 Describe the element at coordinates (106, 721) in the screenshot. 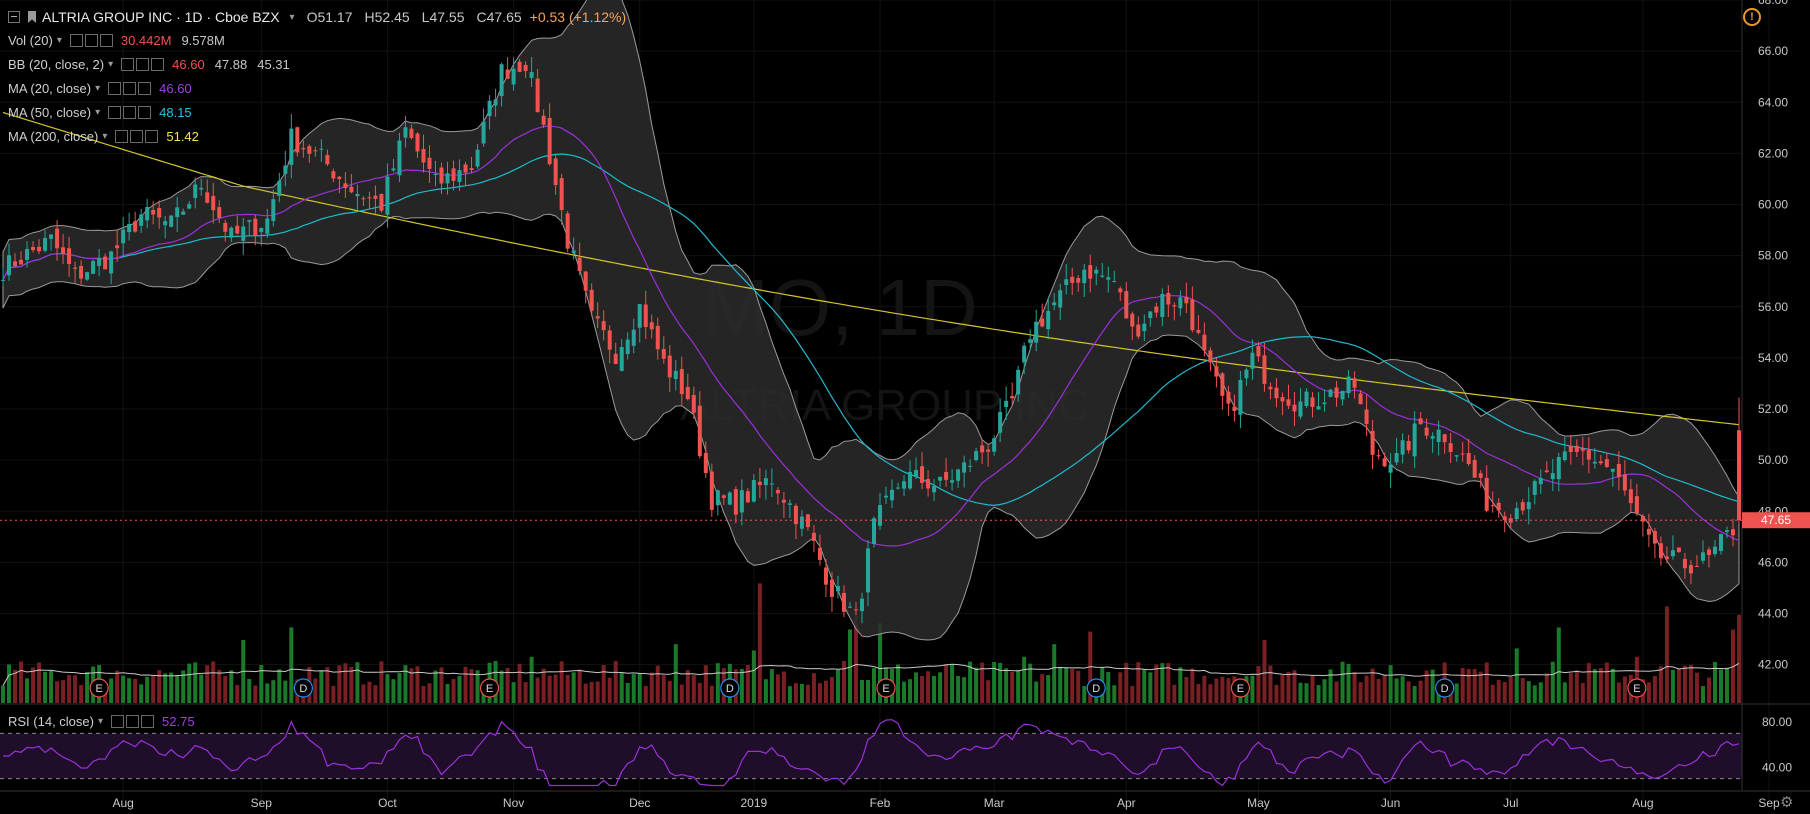

I see `indicator-rsi: RSI (14, close) ▾ 52.75` at that location.